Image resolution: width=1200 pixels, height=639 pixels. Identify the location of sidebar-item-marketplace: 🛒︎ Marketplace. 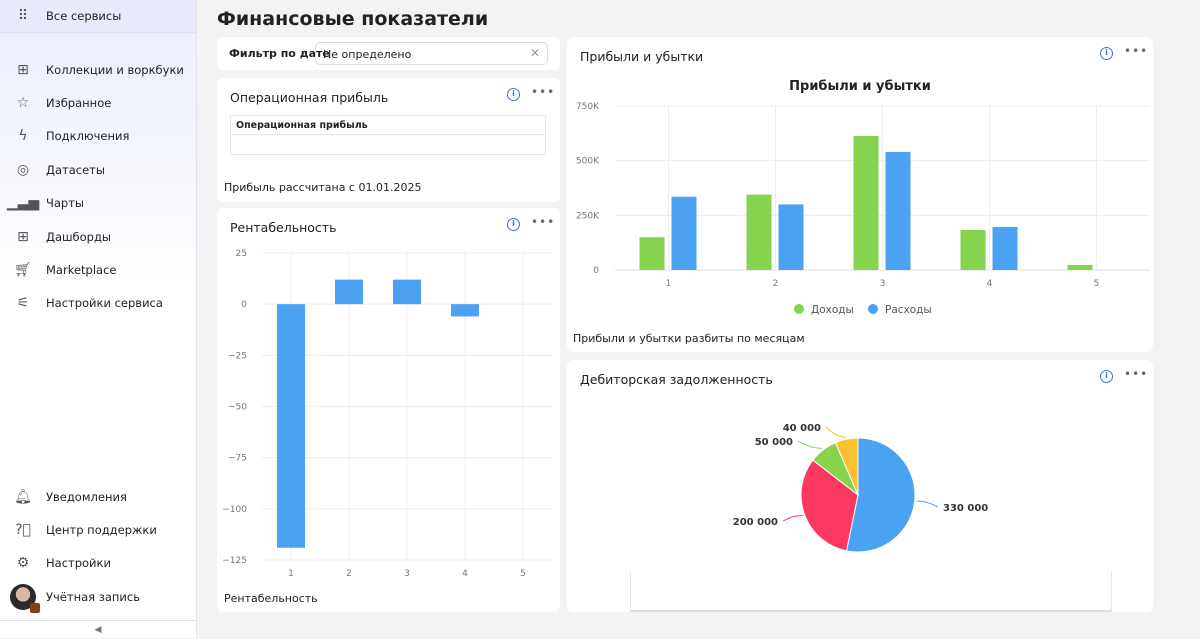
(98, 269).